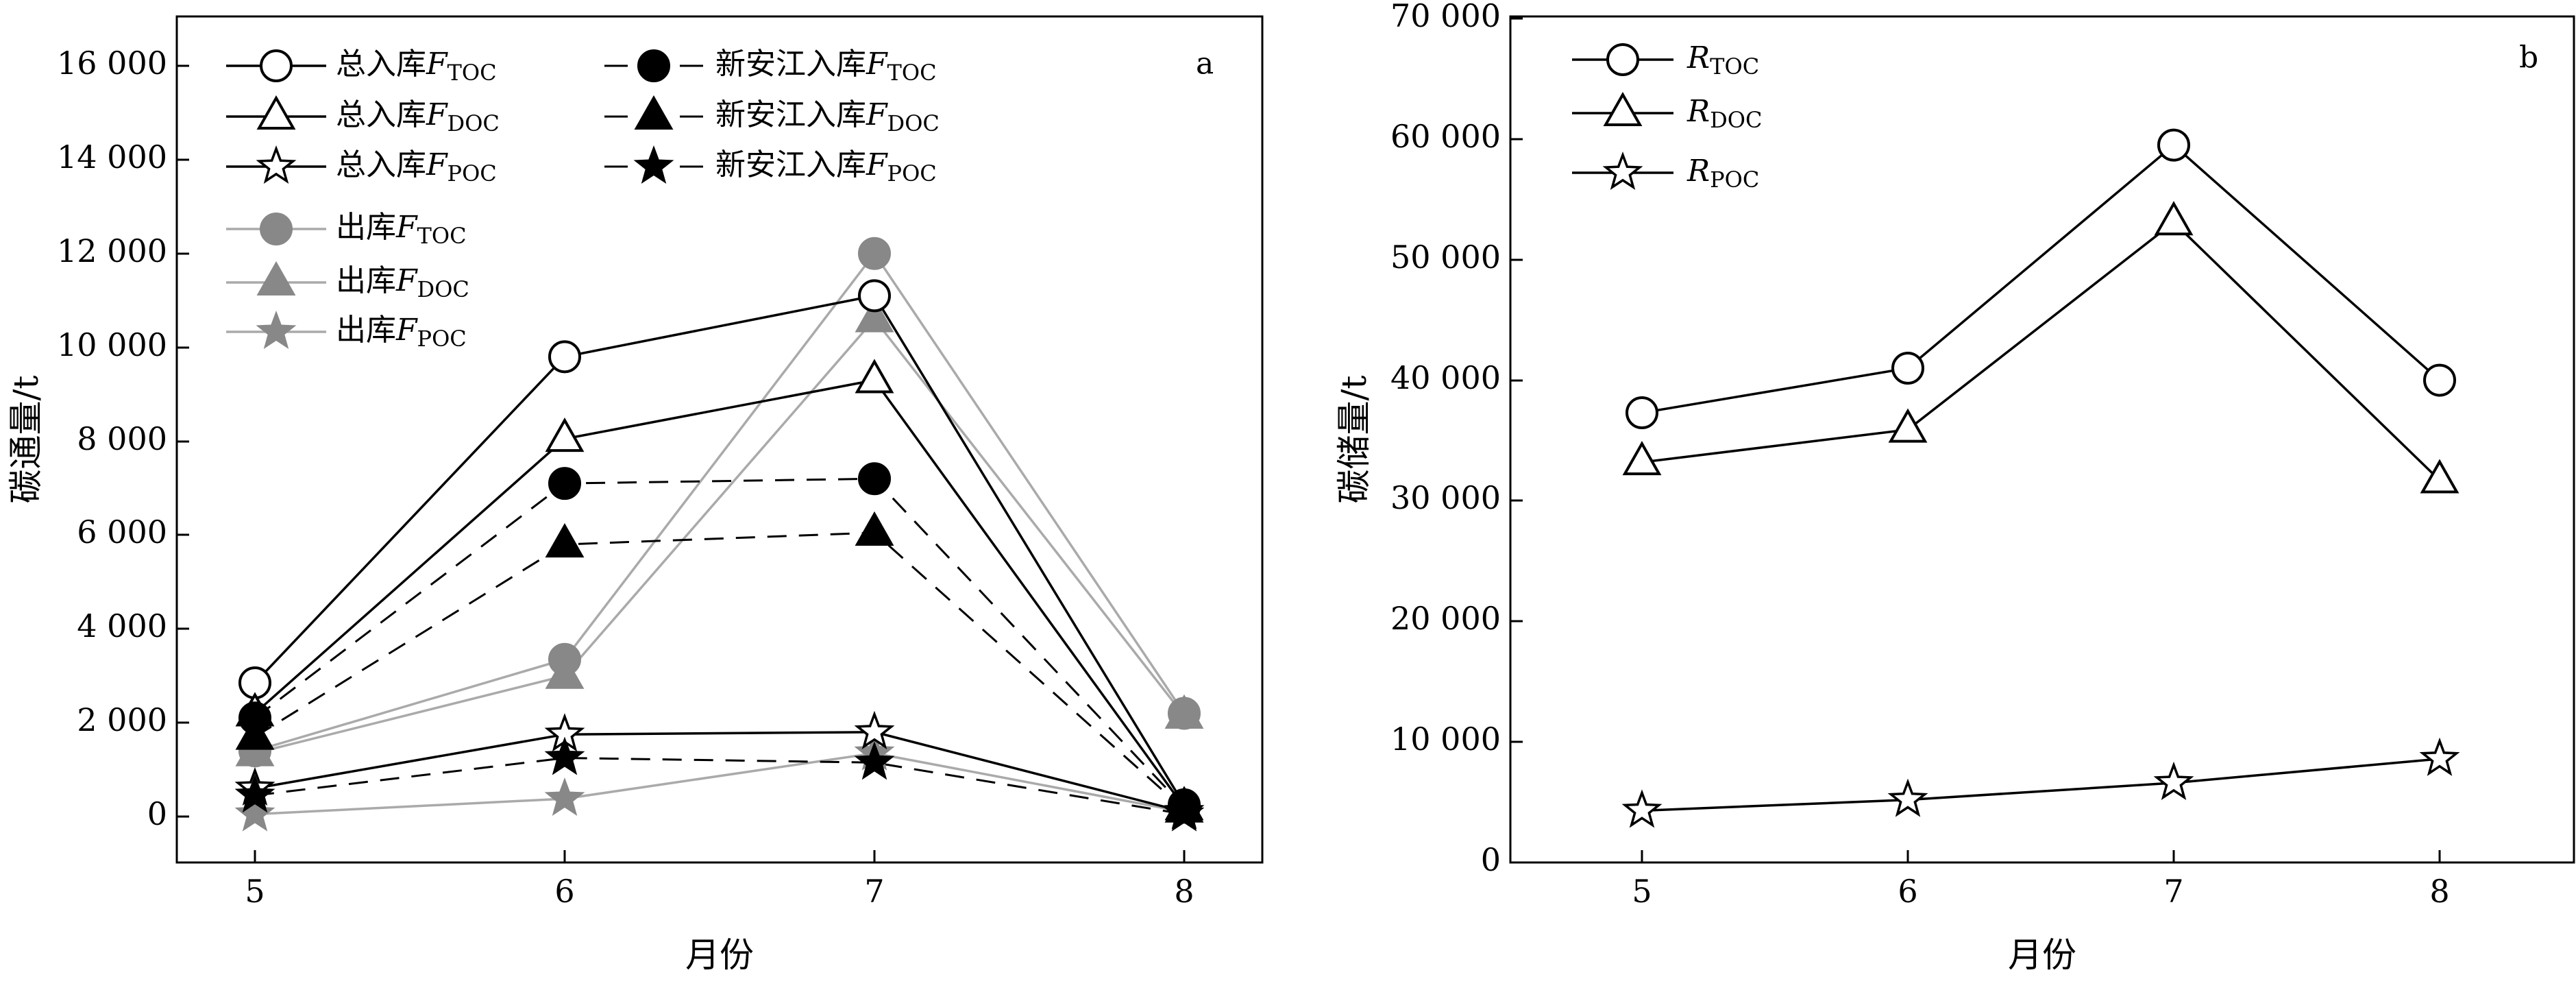  I want to click on y-tick-label: 20 000, so click(1446, 618).